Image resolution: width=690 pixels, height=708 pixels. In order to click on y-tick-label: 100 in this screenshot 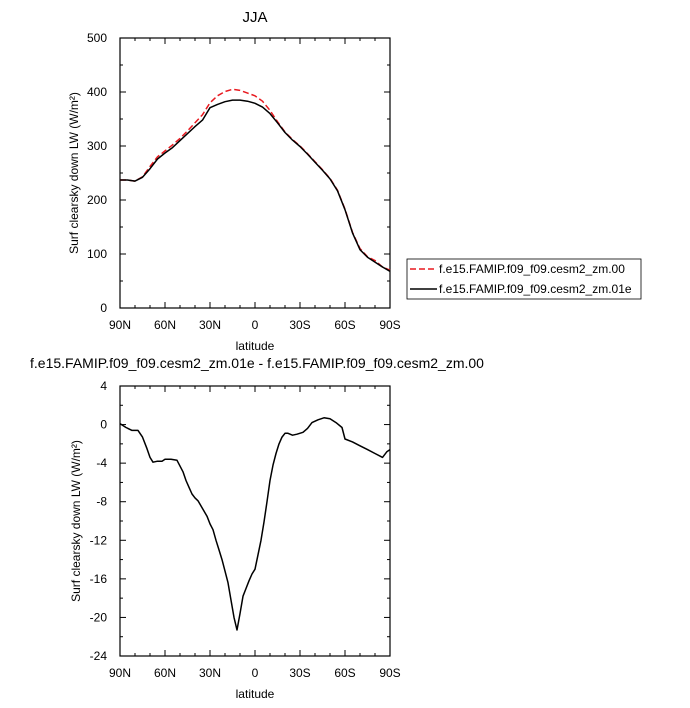, I will do `click(97, 254)`.